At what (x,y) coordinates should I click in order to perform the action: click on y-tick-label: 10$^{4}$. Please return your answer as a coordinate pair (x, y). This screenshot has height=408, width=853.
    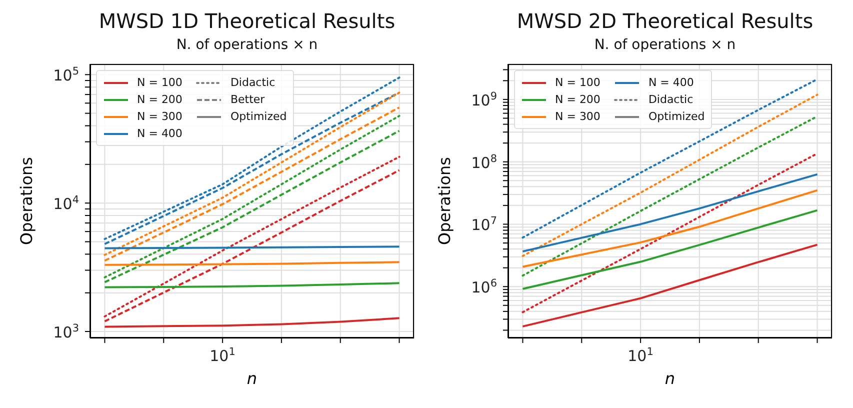
    Looking at the image, I should click on (66, 204).